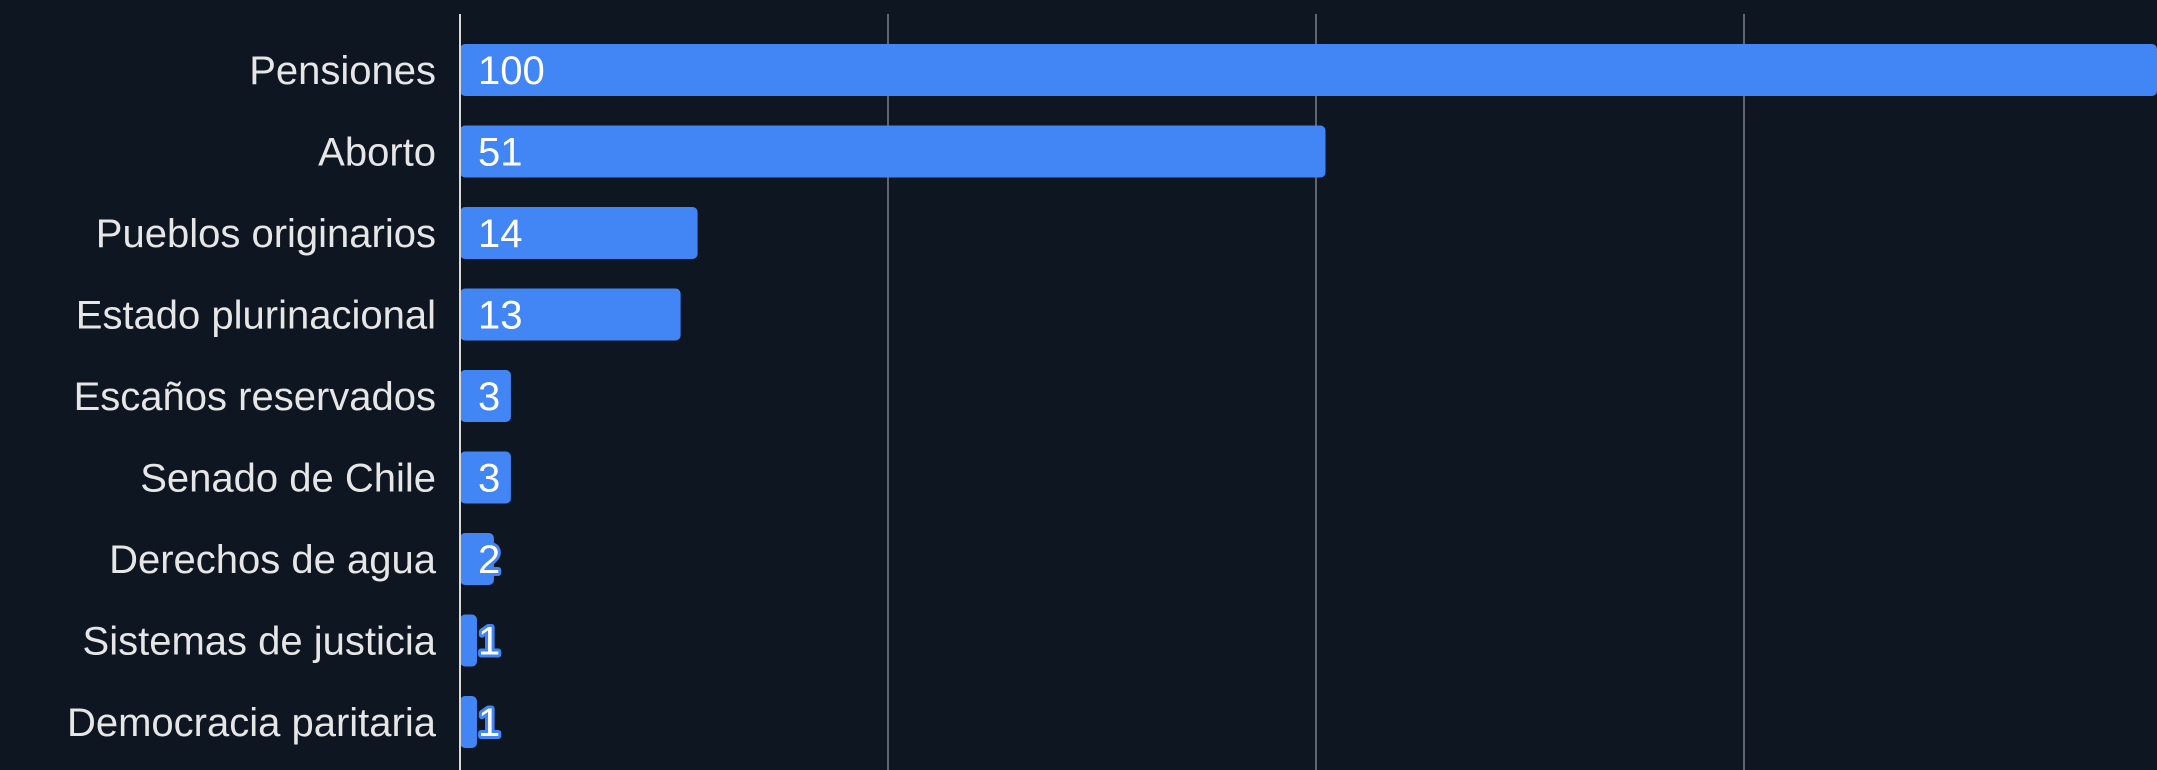 This screenshot has height=770, width=2157. What do you see at coordinates (511, 71) in the screenshot?
I see `data-label: 100` at bounding box center [511, 71].